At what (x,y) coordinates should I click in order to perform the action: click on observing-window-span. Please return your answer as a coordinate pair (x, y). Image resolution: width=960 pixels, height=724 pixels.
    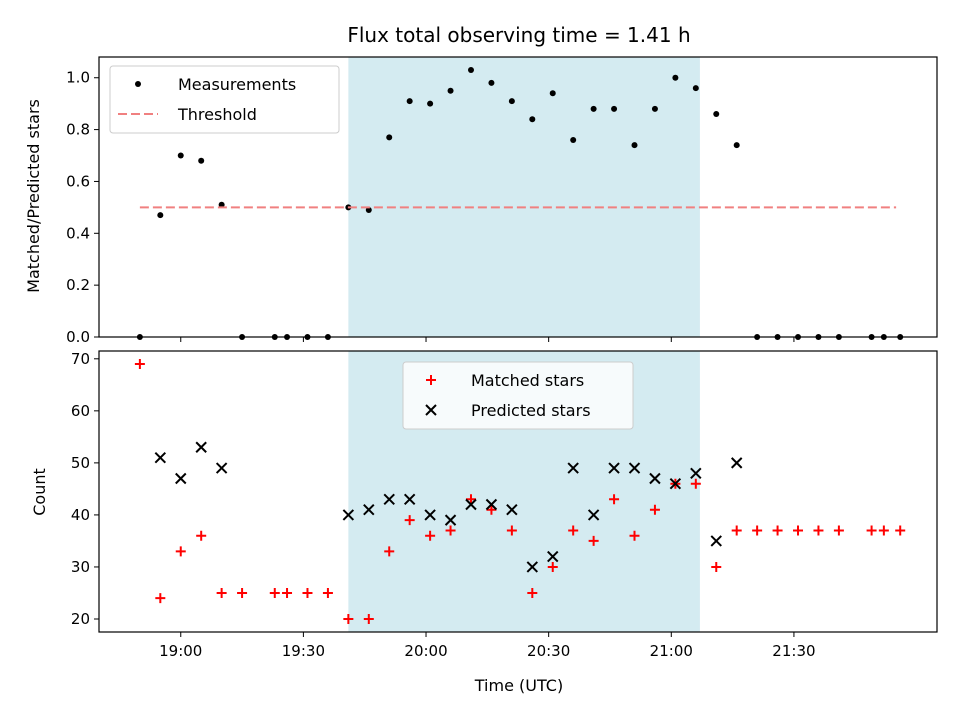
    Looking at the image, I should click on (524, 197).